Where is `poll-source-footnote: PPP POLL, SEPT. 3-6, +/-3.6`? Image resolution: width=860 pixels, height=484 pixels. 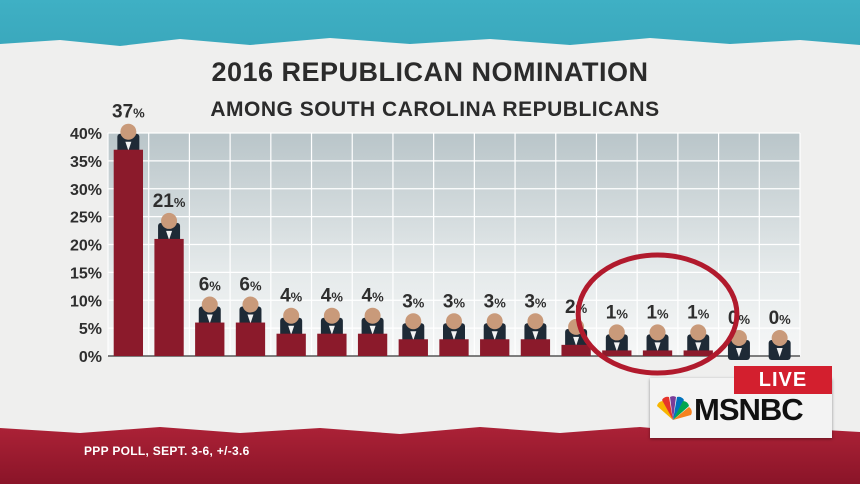 poll-source-footnote: PPP POLL, SEPT. 3-6, +/-3.6 is located at coordinates (167, 451).